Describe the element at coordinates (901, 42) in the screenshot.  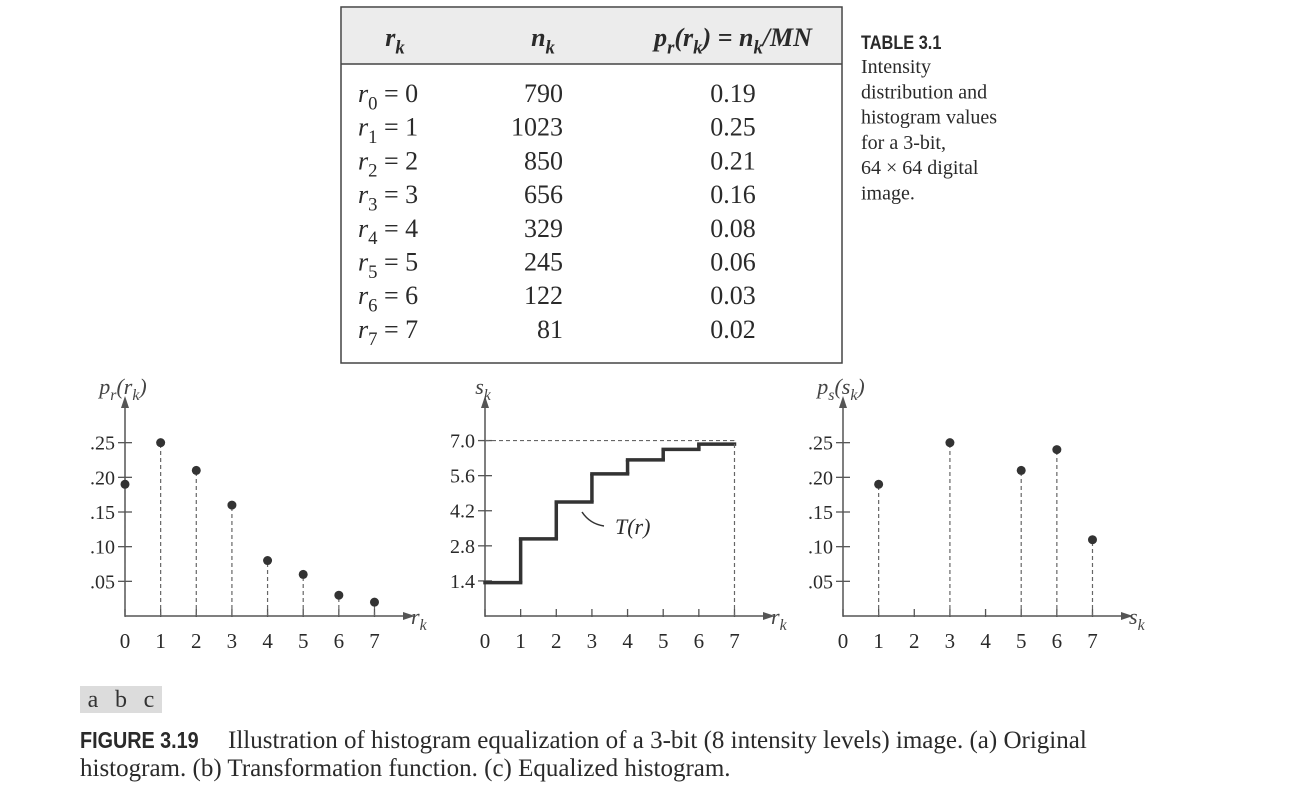
I see `table-label: TABLE 3.1` at that location.